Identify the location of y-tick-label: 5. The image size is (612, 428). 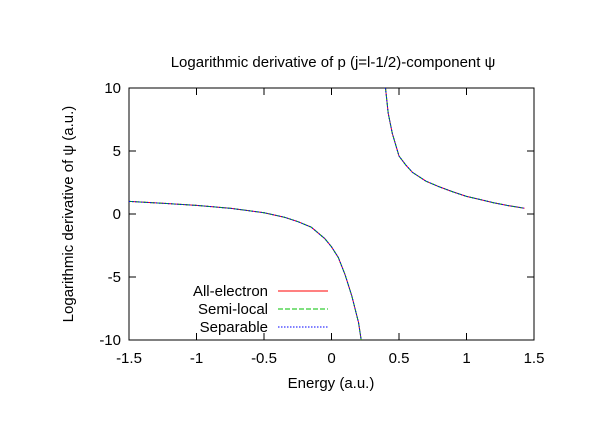
(117, 151).